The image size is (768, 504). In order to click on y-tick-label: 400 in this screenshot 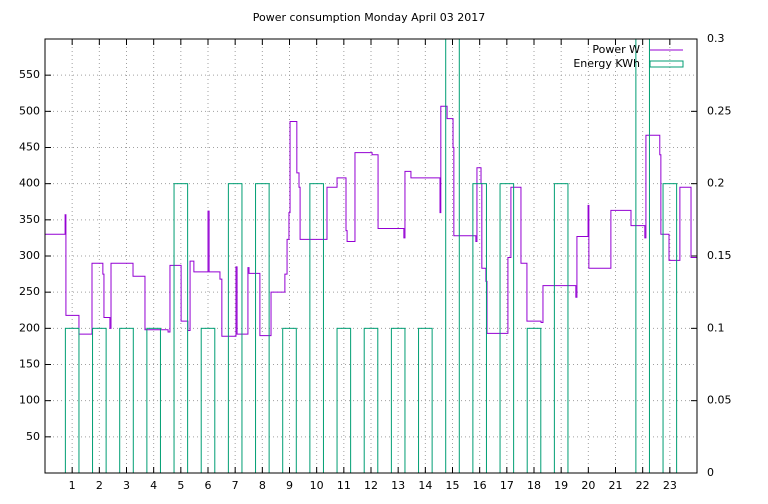, I will do `click(29, 183)`.